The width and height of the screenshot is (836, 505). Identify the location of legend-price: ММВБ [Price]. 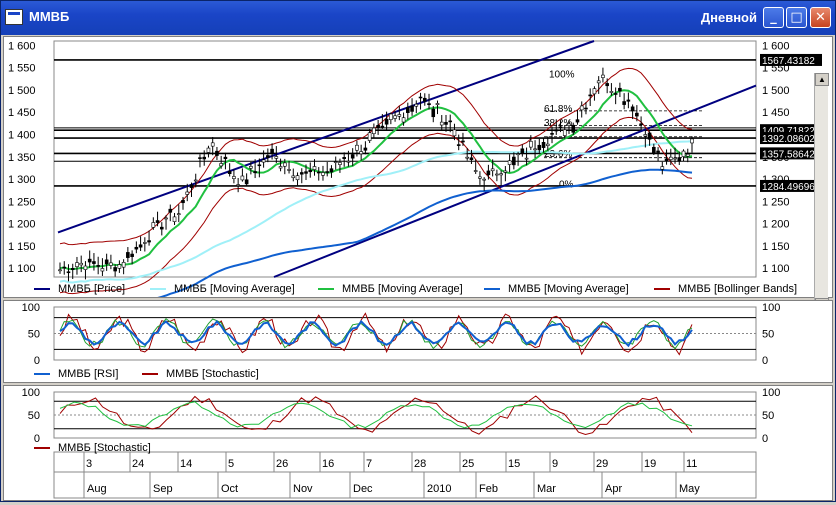
(79, 289).